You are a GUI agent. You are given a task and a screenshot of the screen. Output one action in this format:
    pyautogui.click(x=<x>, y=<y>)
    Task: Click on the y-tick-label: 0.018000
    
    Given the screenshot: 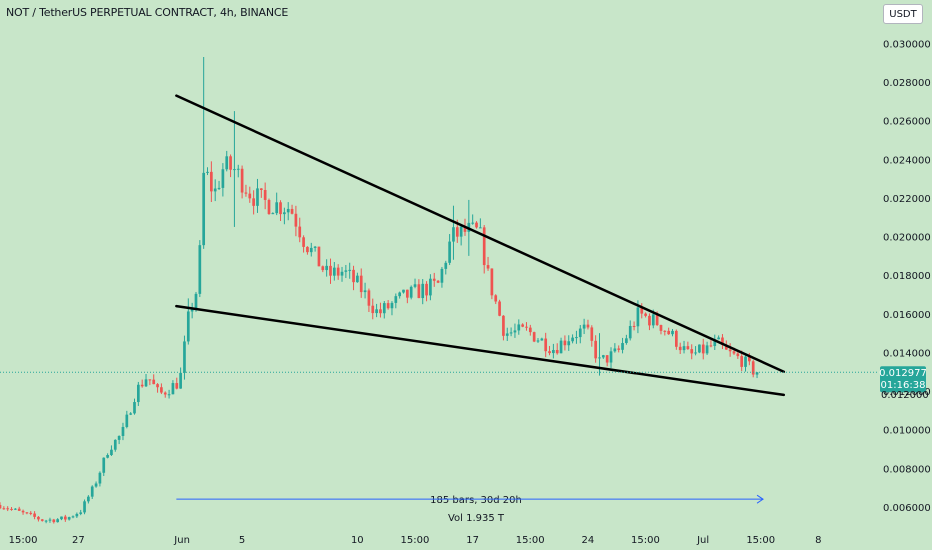 What is the action you would take?
    pyautogui.click(x=907, y=276)
    